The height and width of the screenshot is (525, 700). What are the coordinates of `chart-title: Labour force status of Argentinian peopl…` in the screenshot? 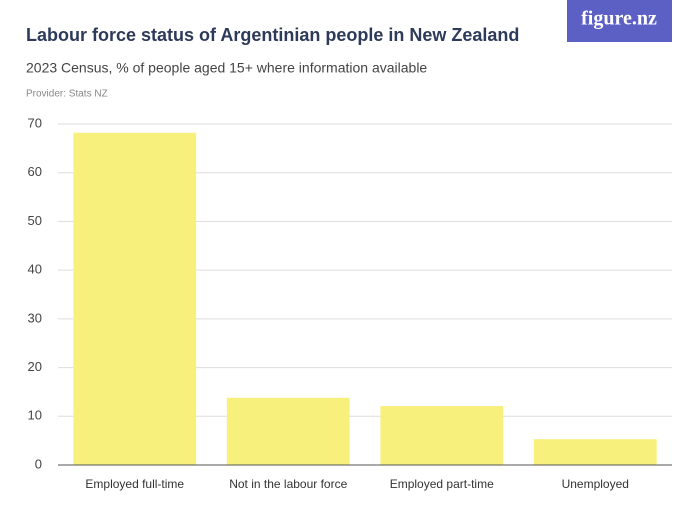 It's located at (272, 35).